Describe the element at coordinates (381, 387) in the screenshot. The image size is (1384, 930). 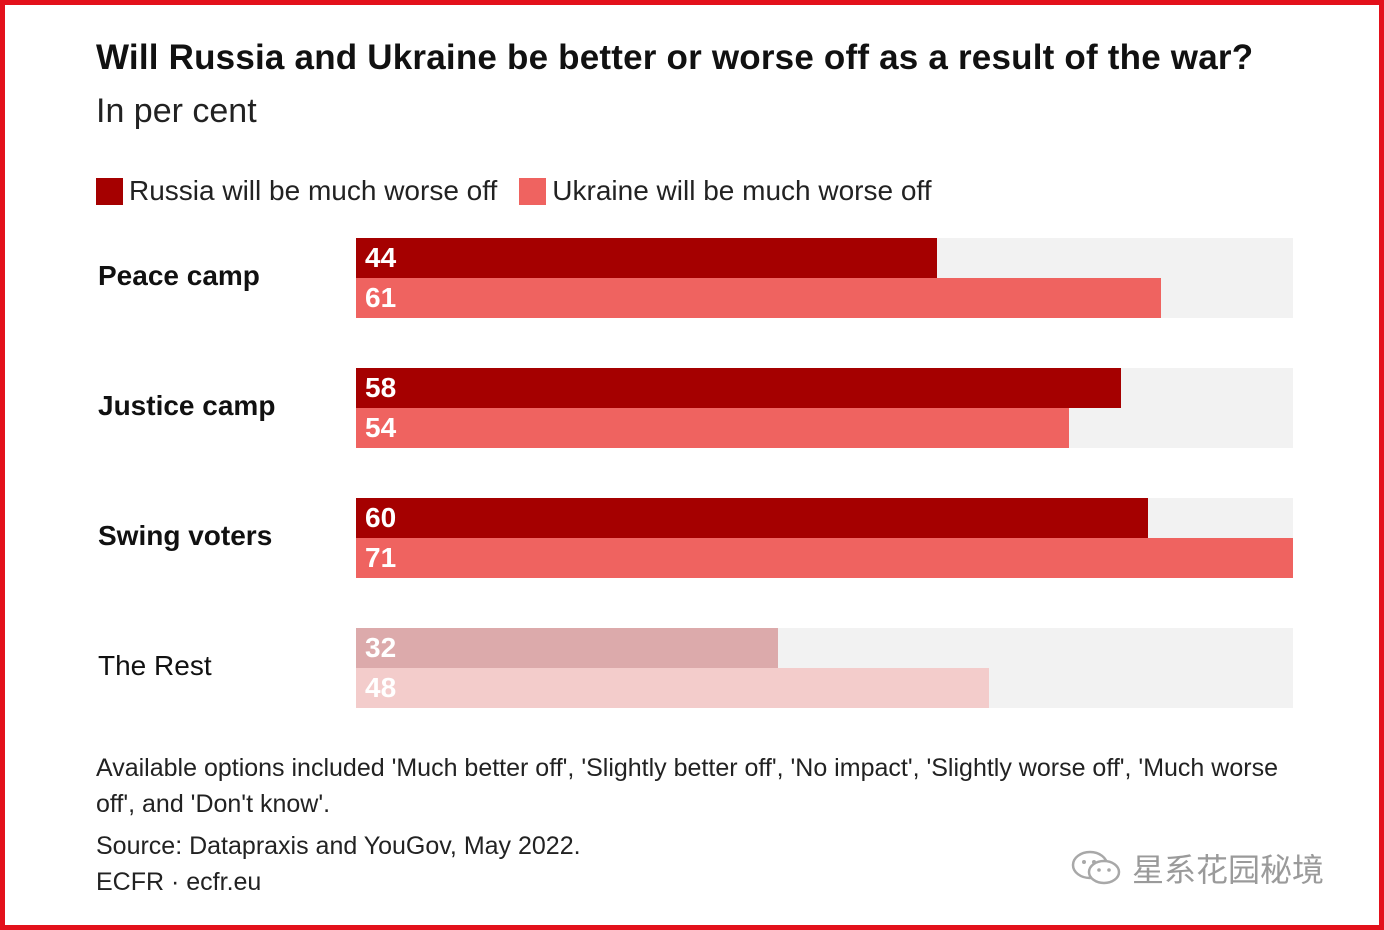
I see `bar-value-justice-camp-russia: 58` at that location.